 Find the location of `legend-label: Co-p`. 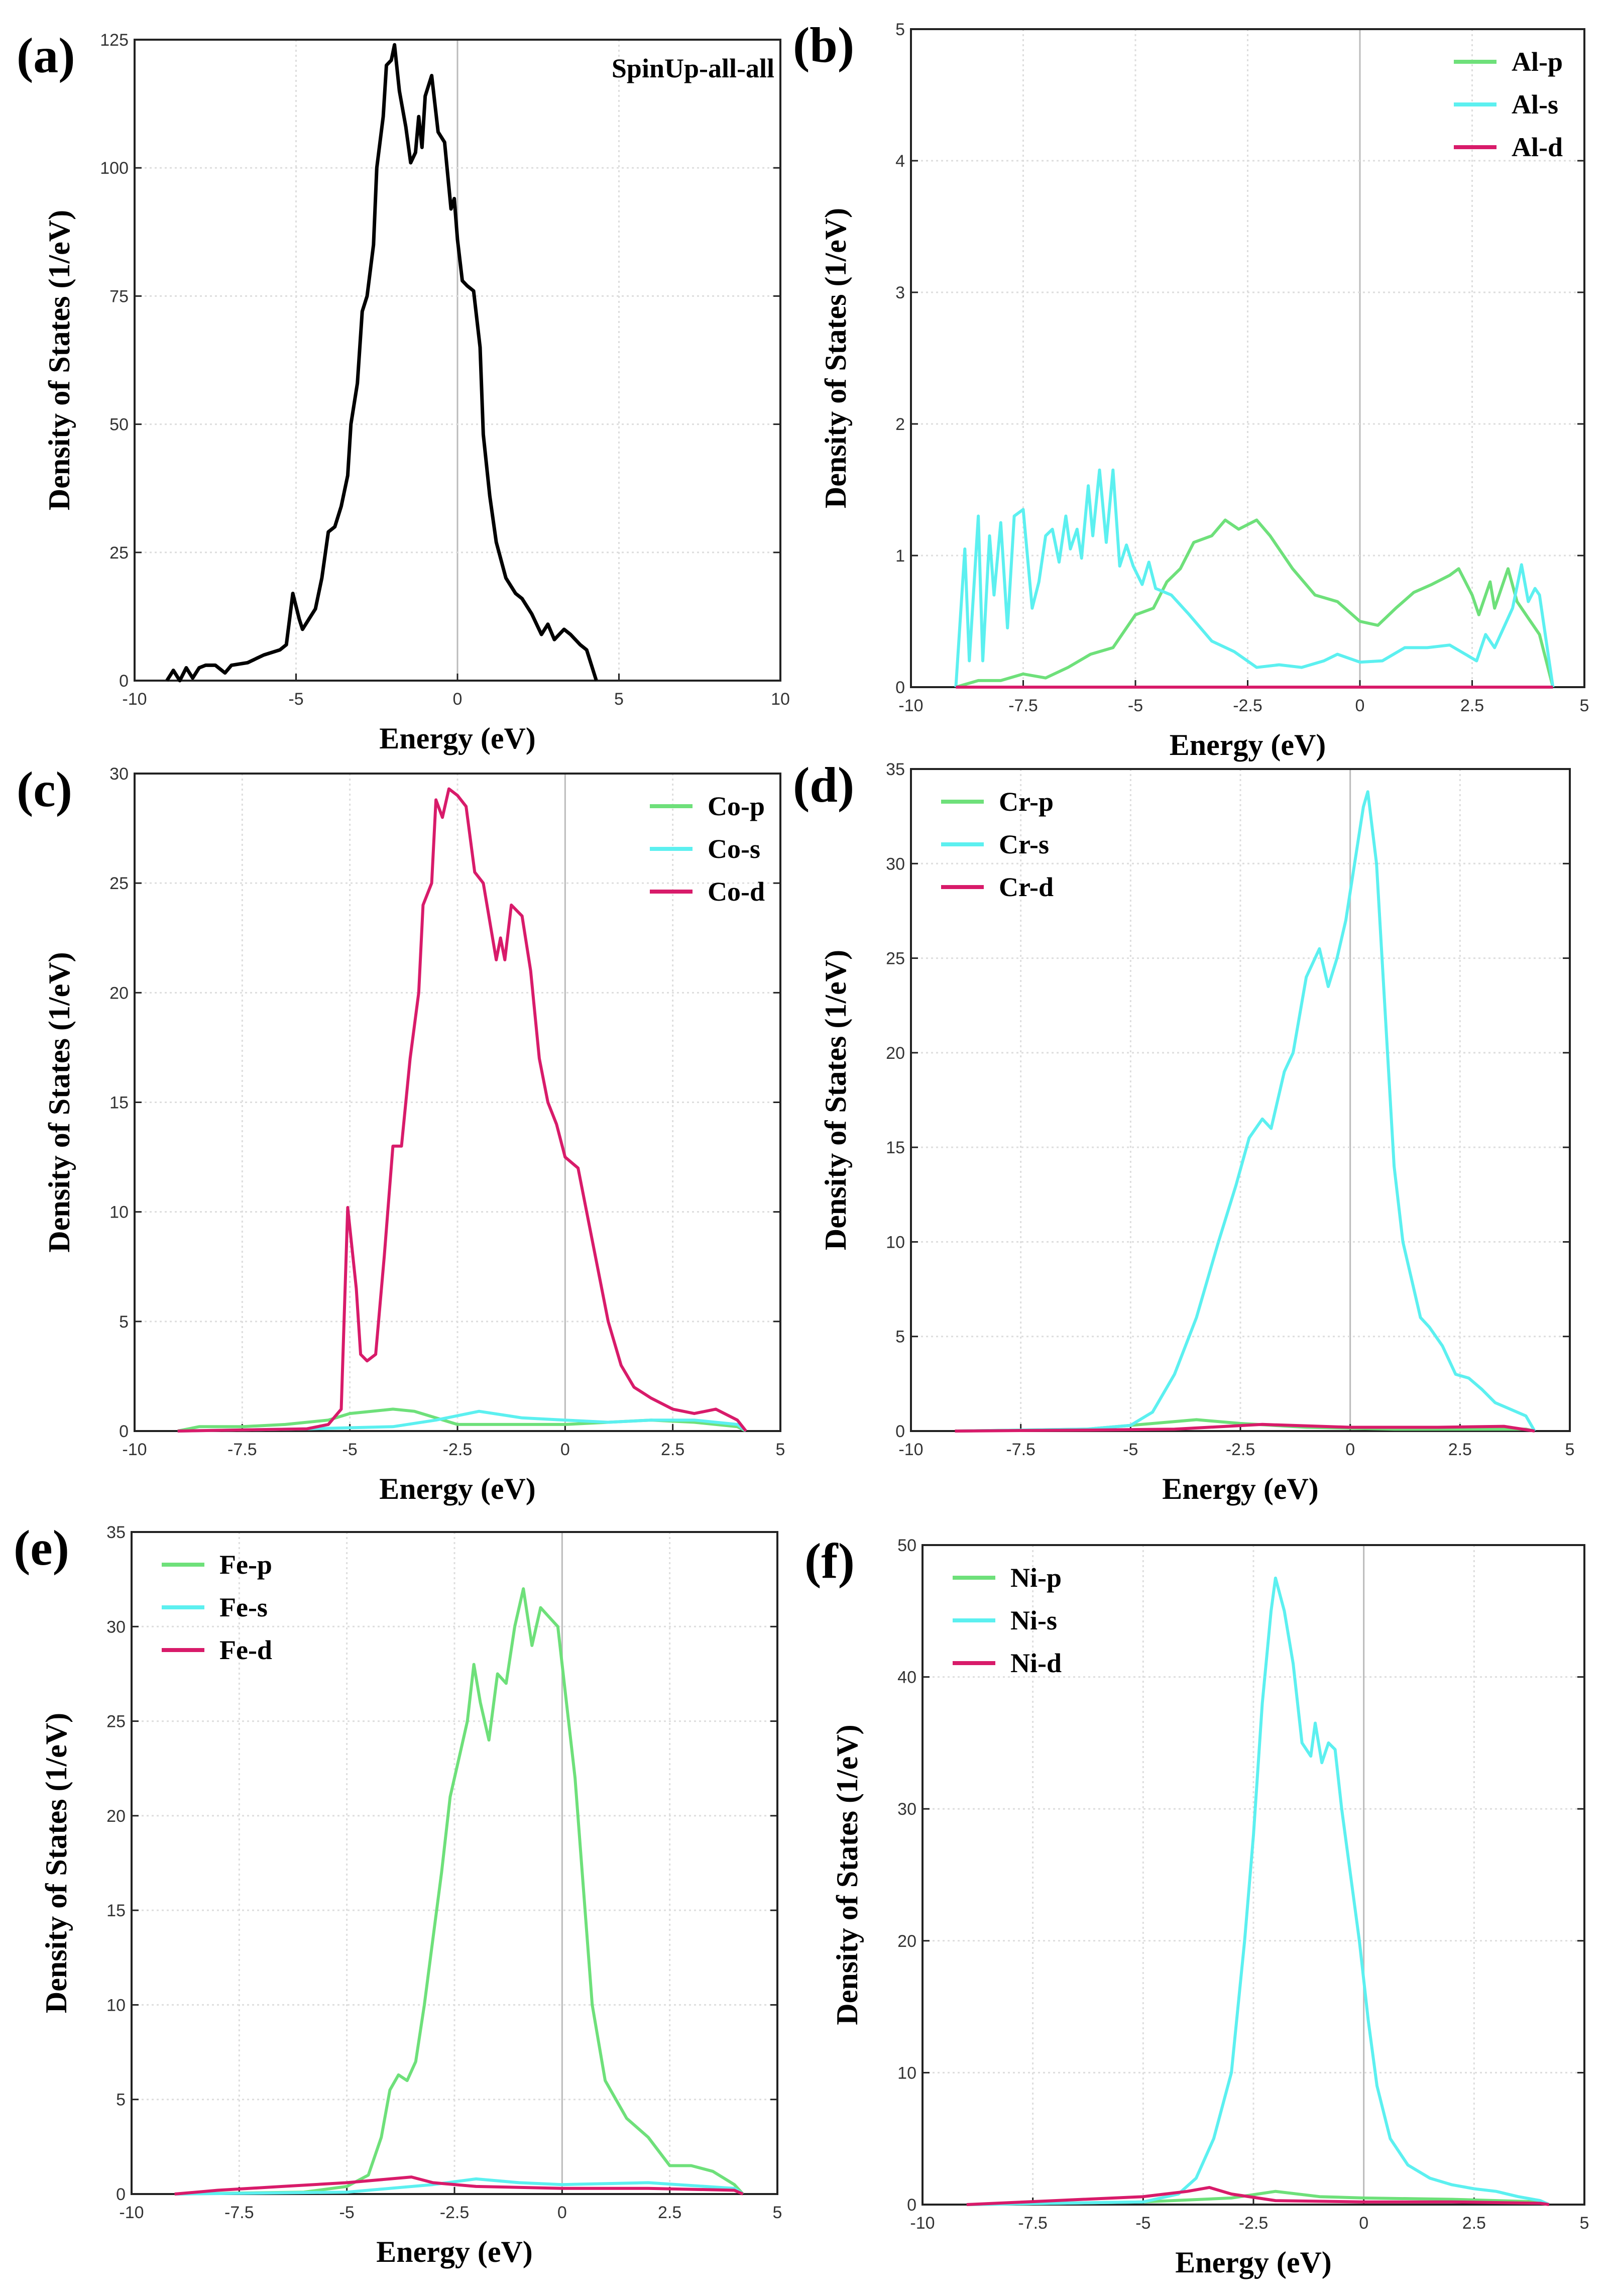

legend-label: Co-p is located at coordinates (736, 806).